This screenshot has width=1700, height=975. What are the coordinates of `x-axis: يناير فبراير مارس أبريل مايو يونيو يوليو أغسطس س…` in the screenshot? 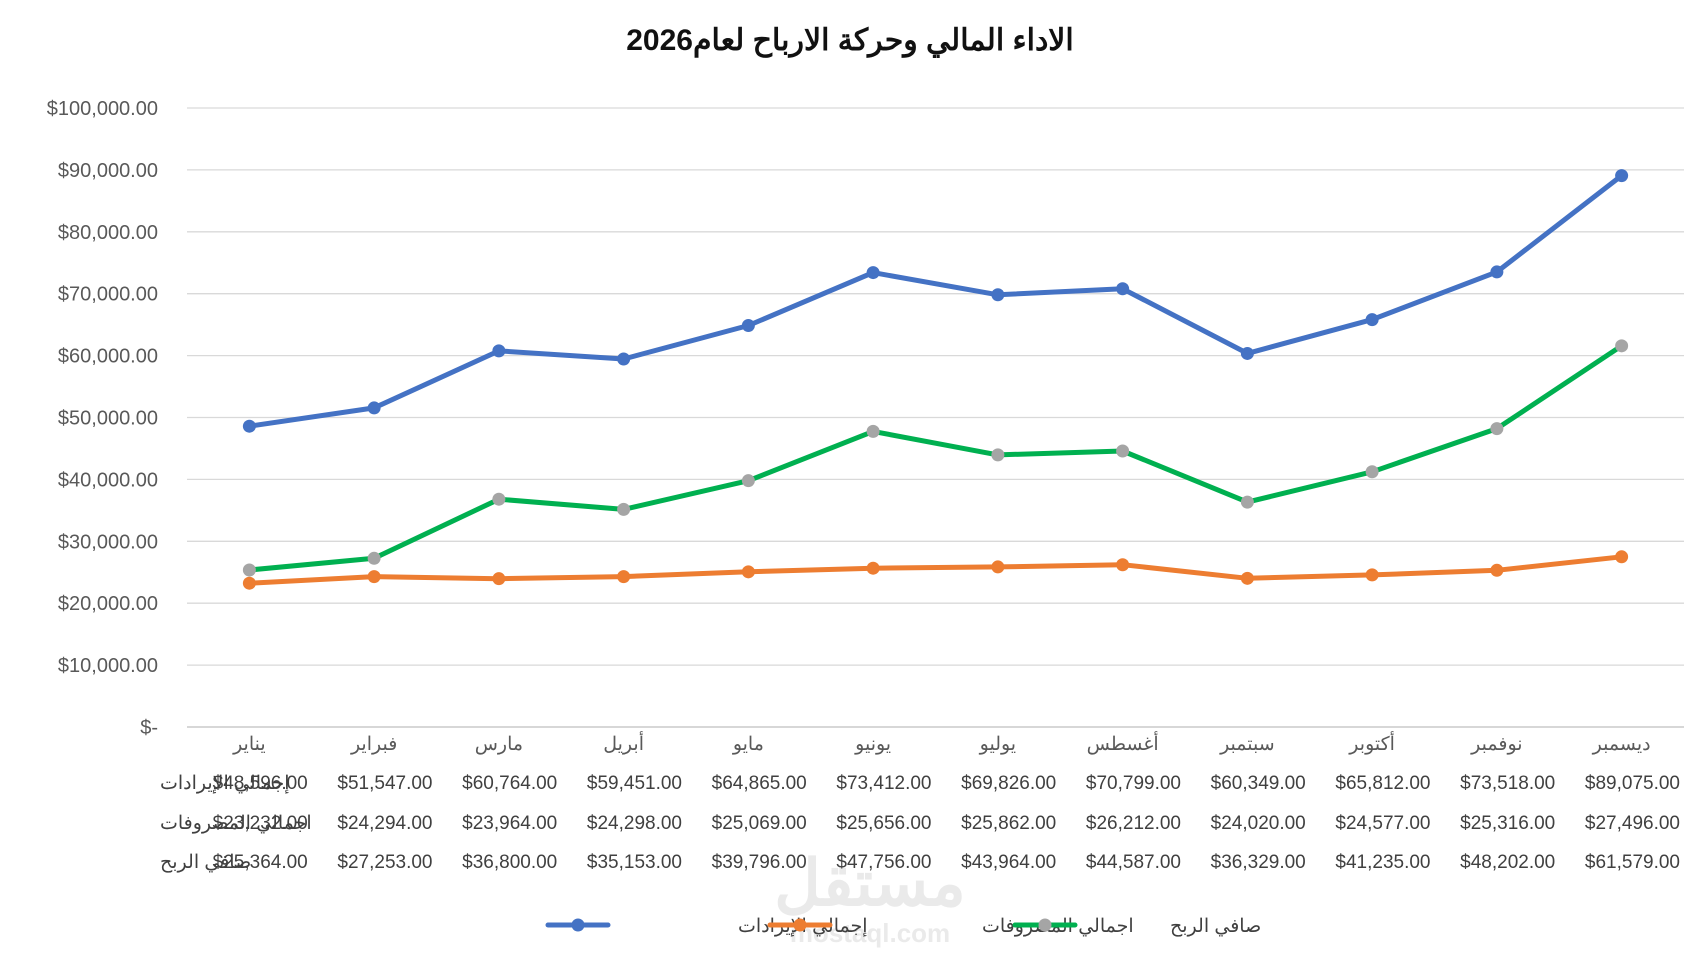 It's located at (941, 742).